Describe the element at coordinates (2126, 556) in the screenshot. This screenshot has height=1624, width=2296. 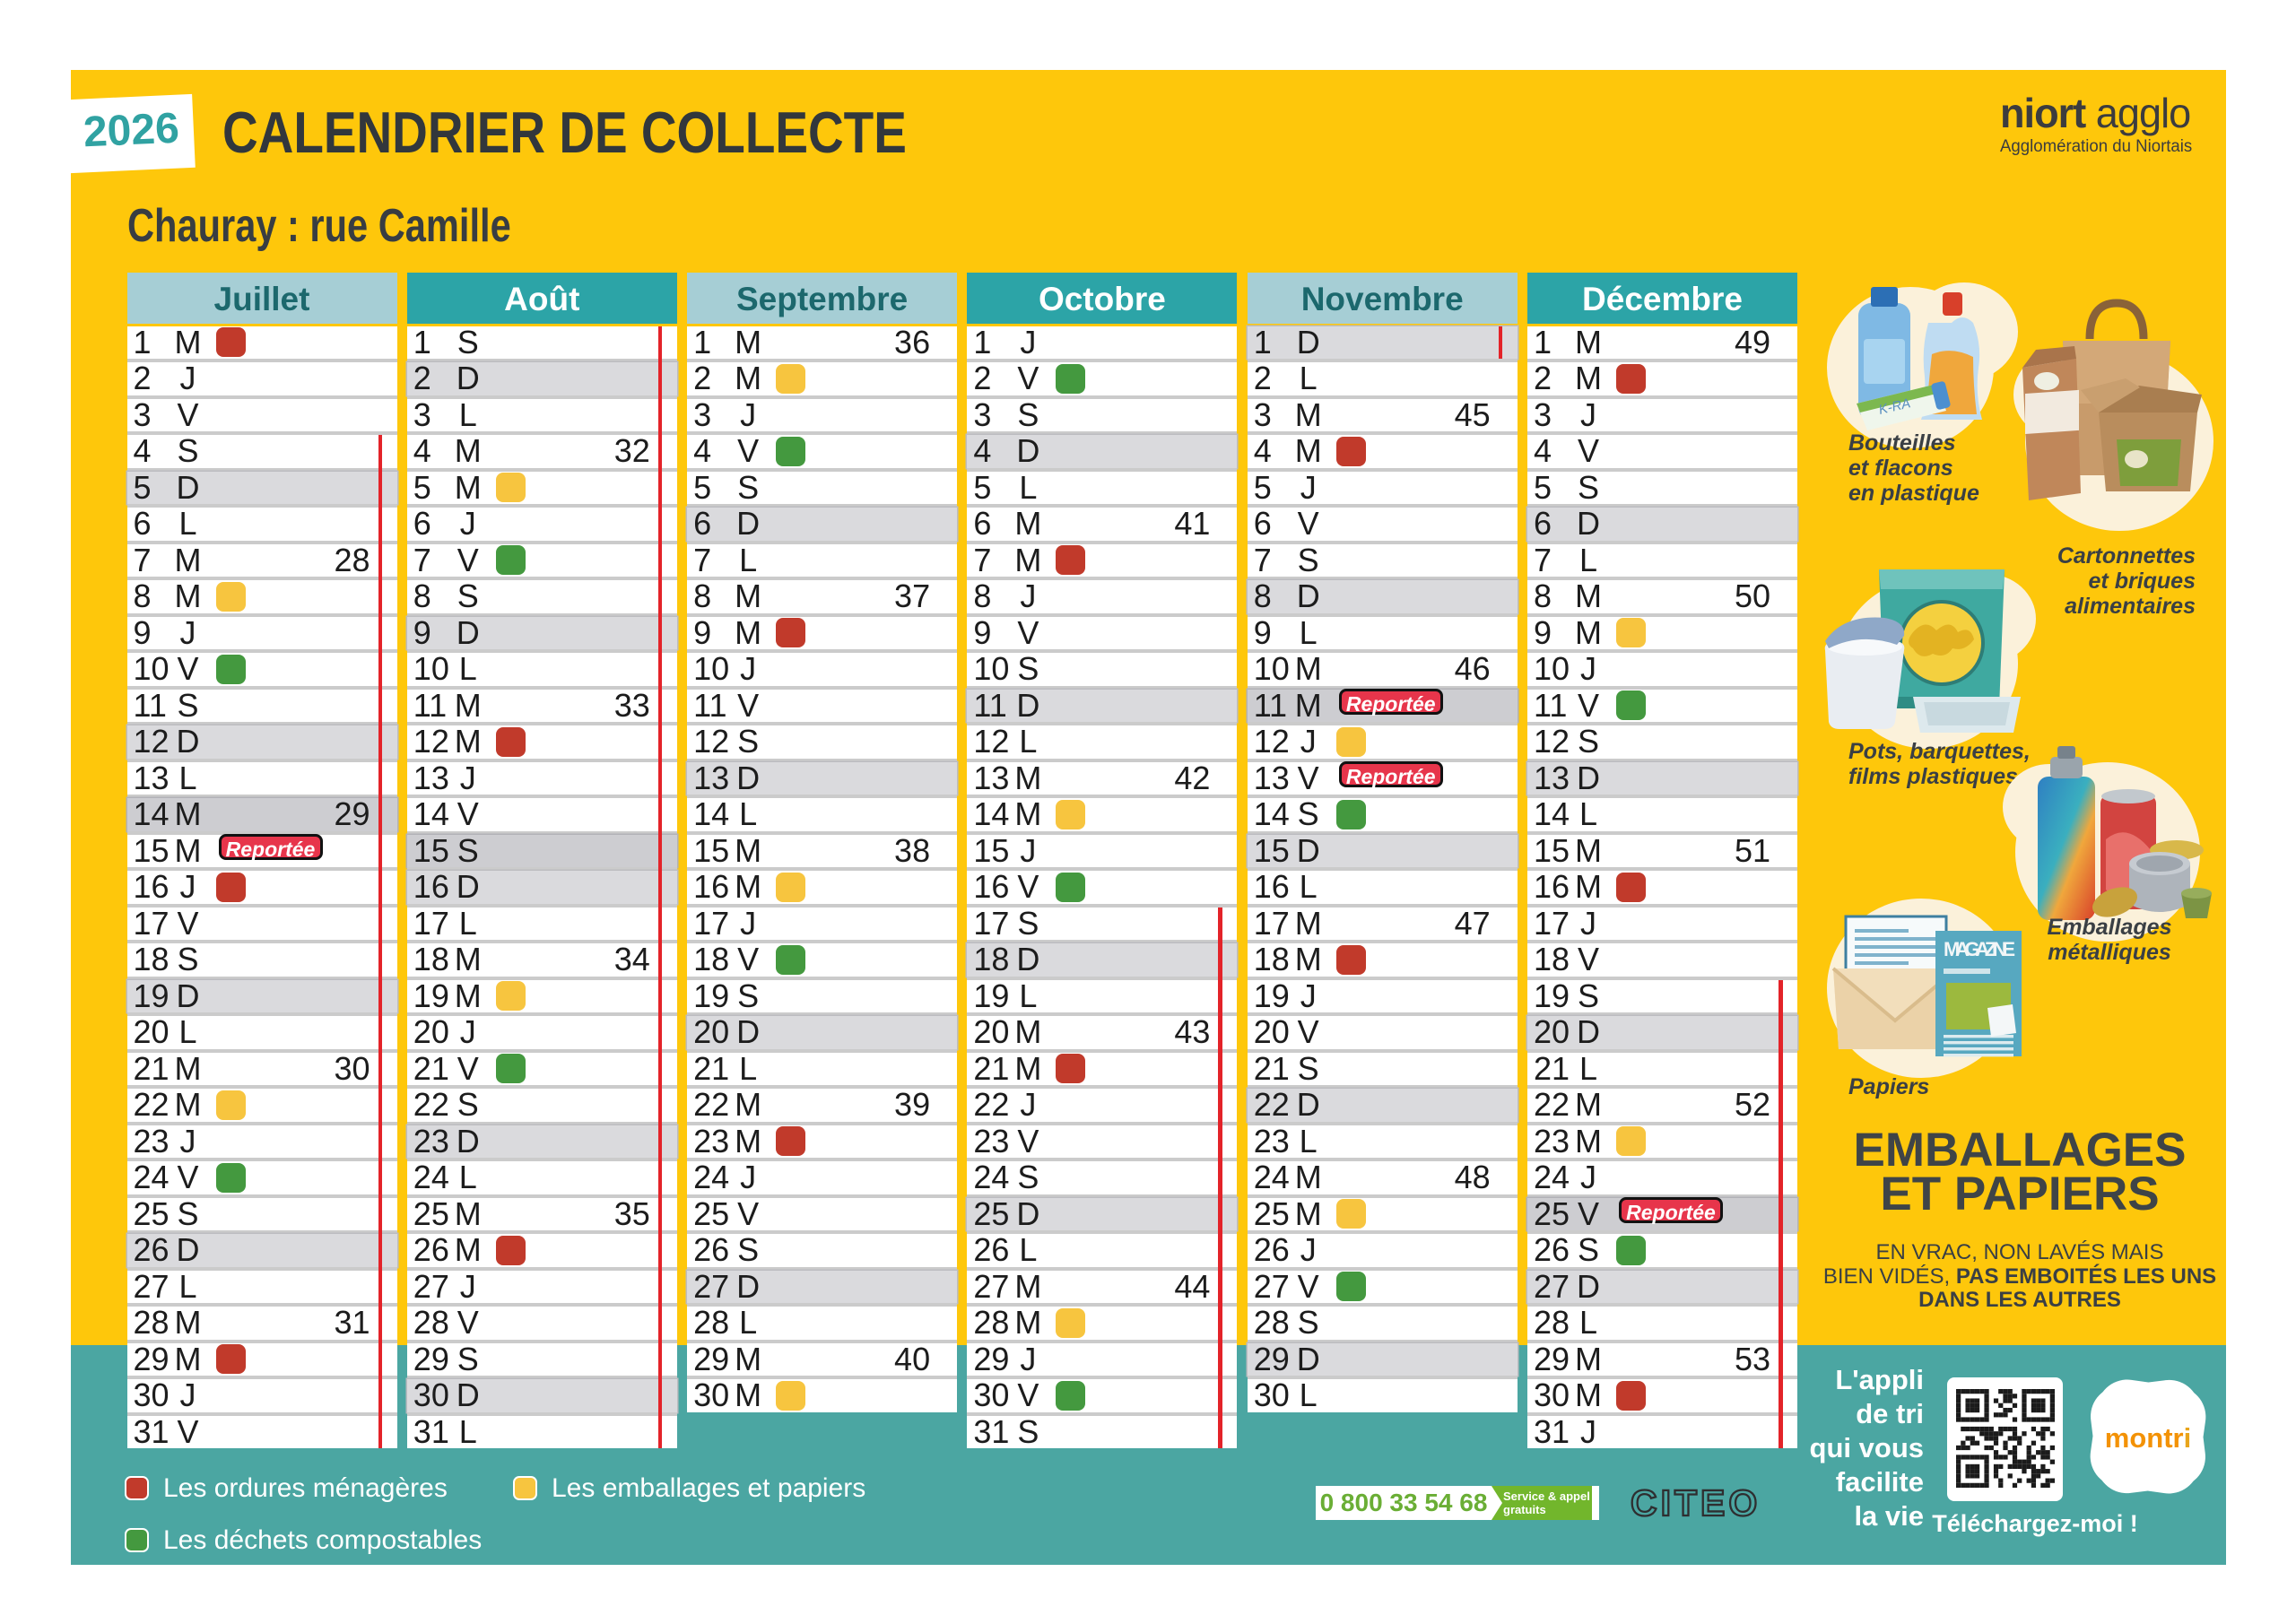
I see `svg-text: Cartonnettes` at that location.